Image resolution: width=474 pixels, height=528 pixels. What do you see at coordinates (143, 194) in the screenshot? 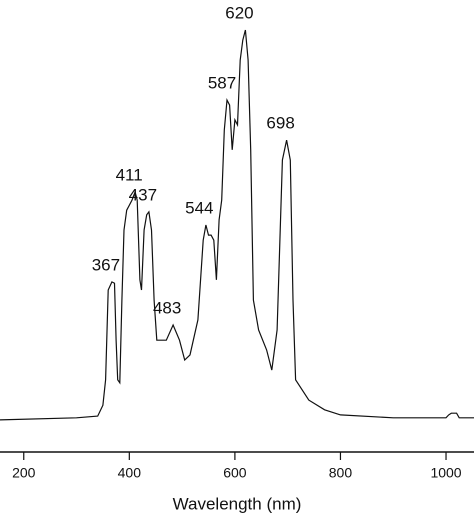
I see `peak-label: 437` at bounding box center [143, 194].